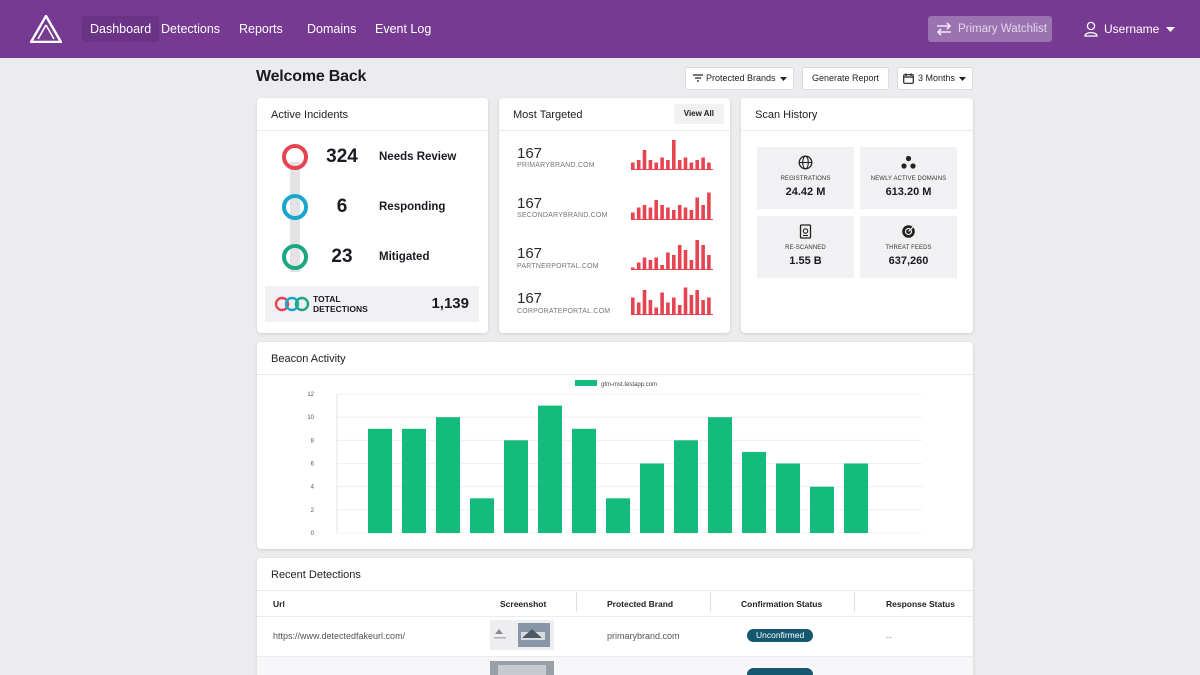 This screenshot has width=1200, height=675. What do you see at coordinates (342, 206) in the screenshot?
I see `responding-count: 6` at bounding box center [342, 206].